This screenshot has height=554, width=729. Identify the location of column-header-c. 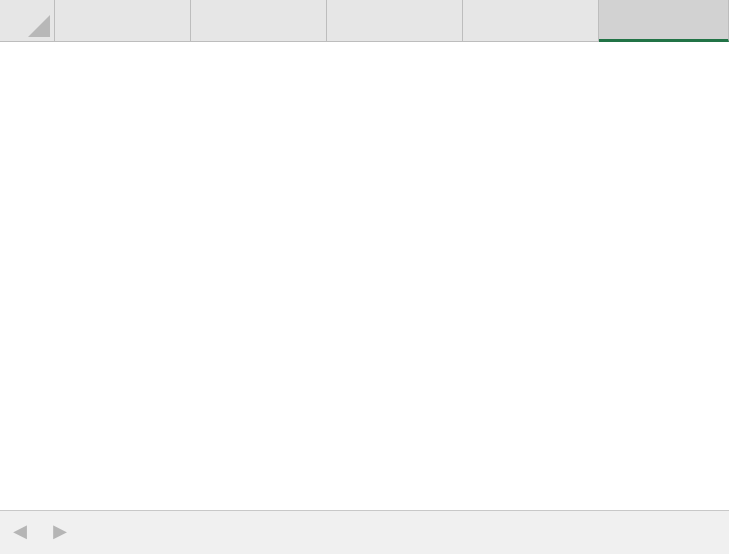
(395, 21).